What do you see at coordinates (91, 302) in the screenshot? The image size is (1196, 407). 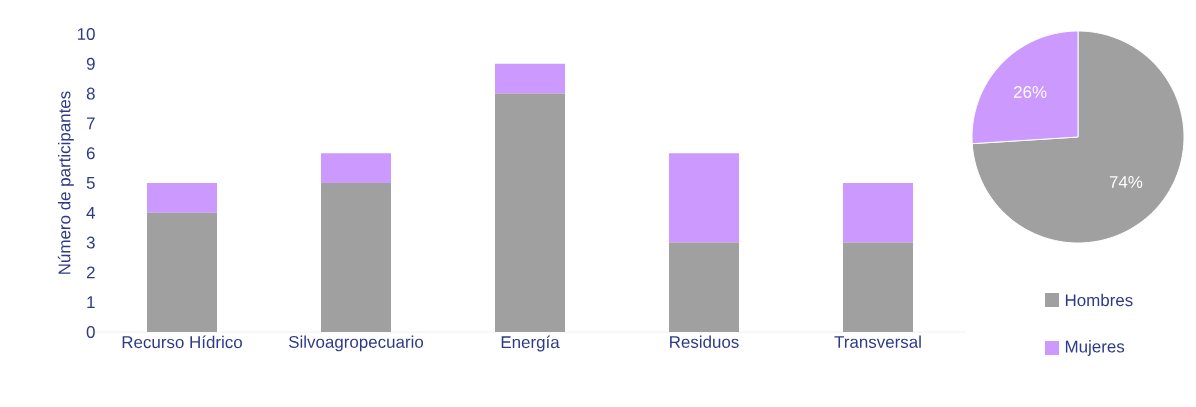 I see `y-tick-label: 1` at bounding box center [91, 302].